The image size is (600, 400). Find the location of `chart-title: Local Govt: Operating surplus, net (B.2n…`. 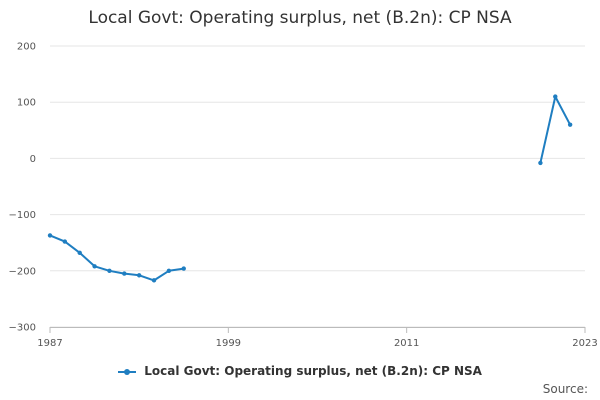

chart-title: Local Govt: Operating surplus, net (B.2n… is located at coordinates (300, 18).